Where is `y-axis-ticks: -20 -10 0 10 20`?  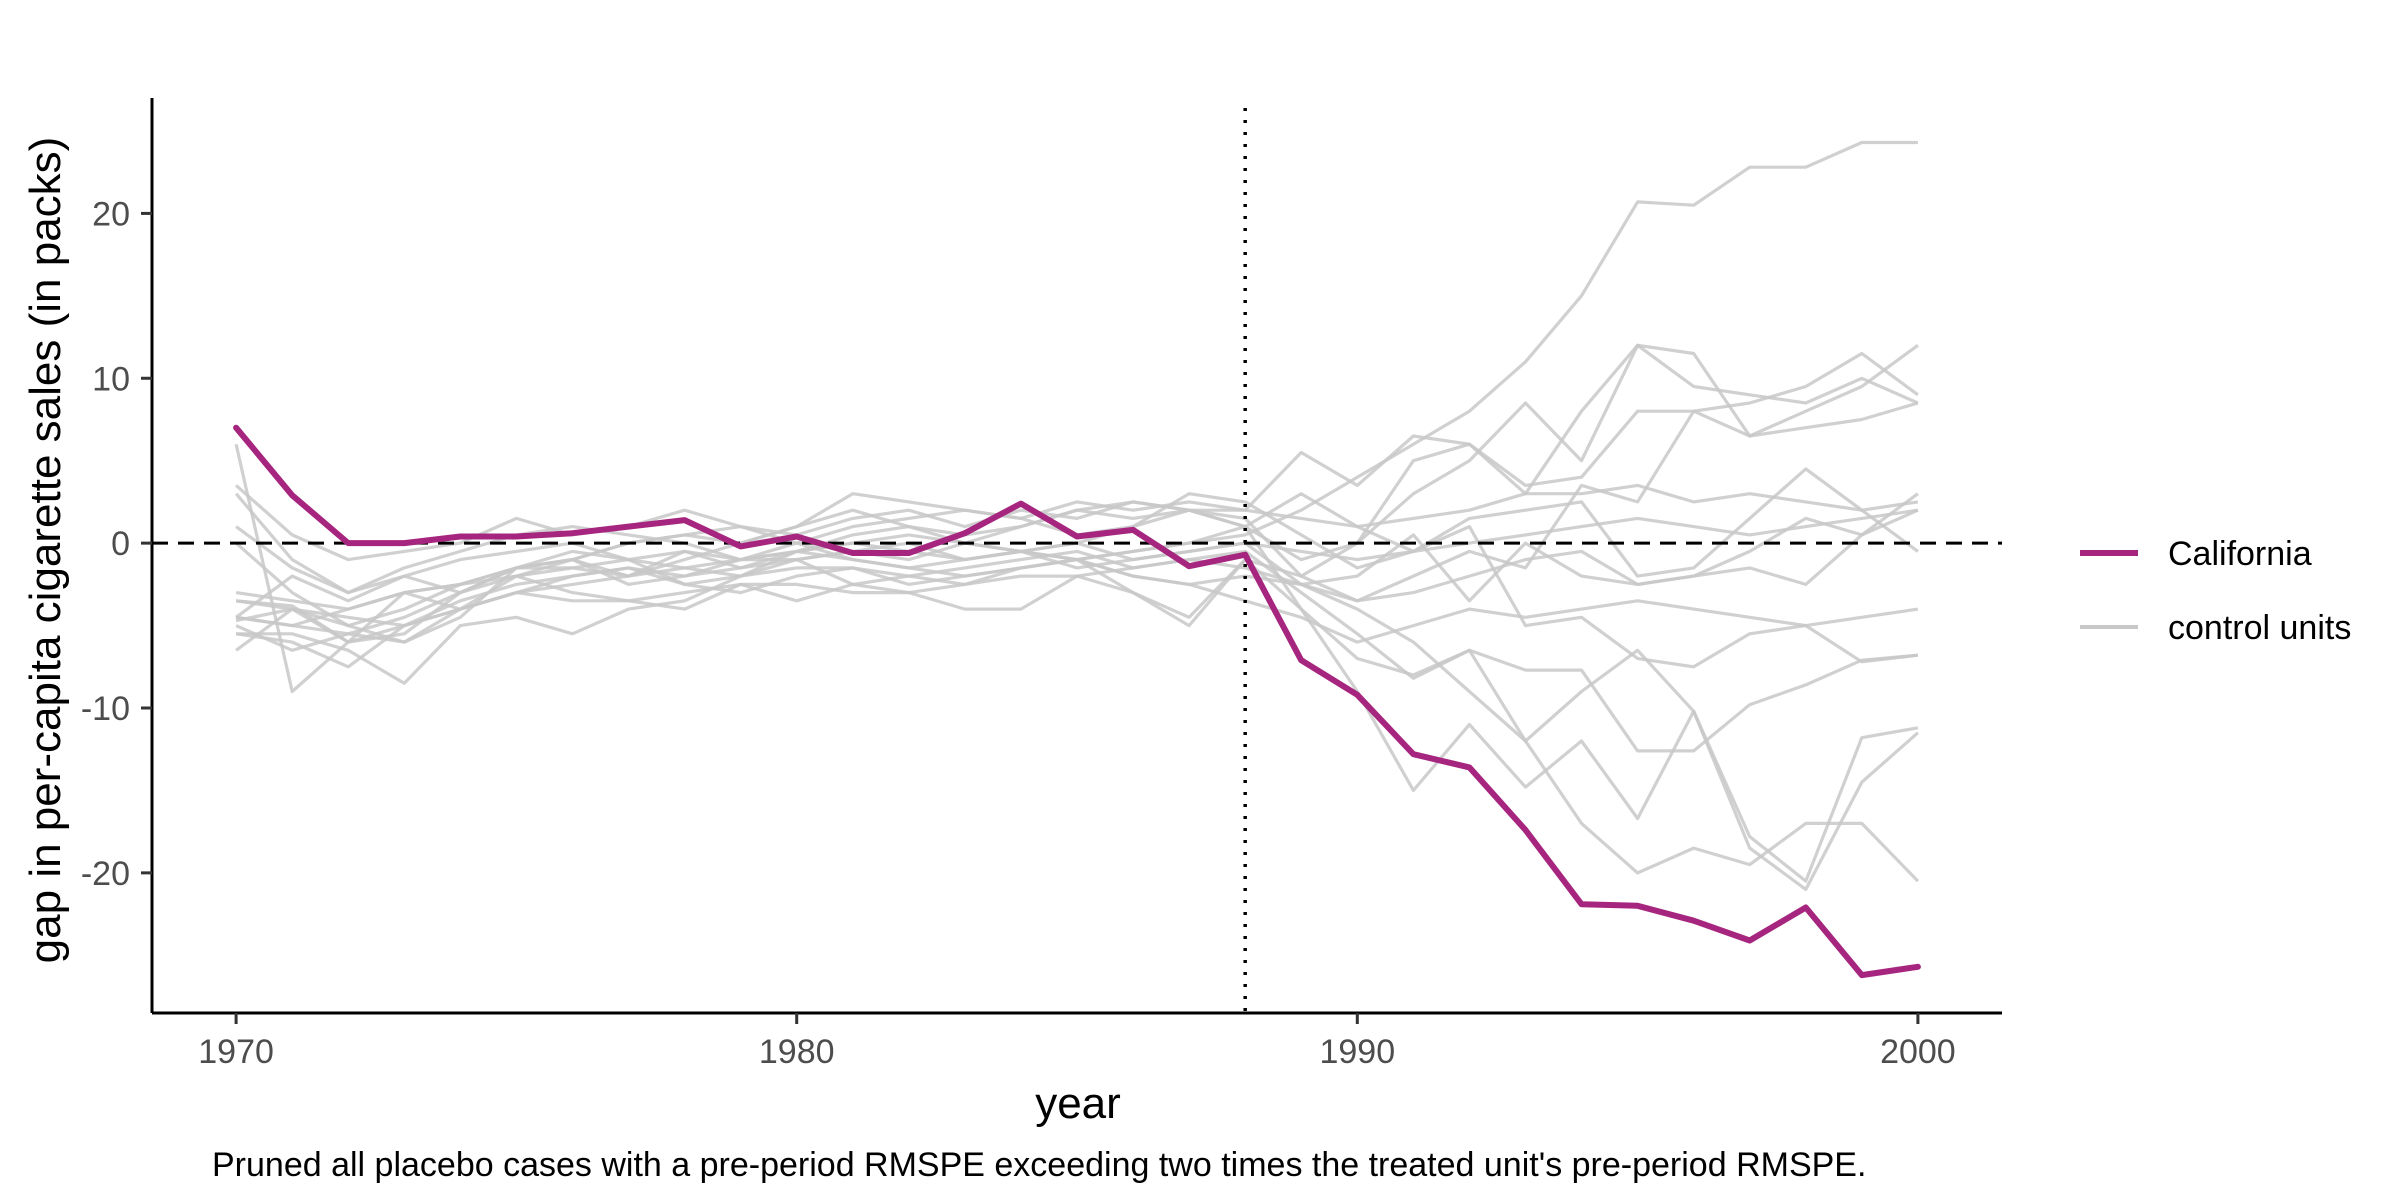 y-axis-ticks: -20 -10 0 10 20 is located at coordinates (116, 544).